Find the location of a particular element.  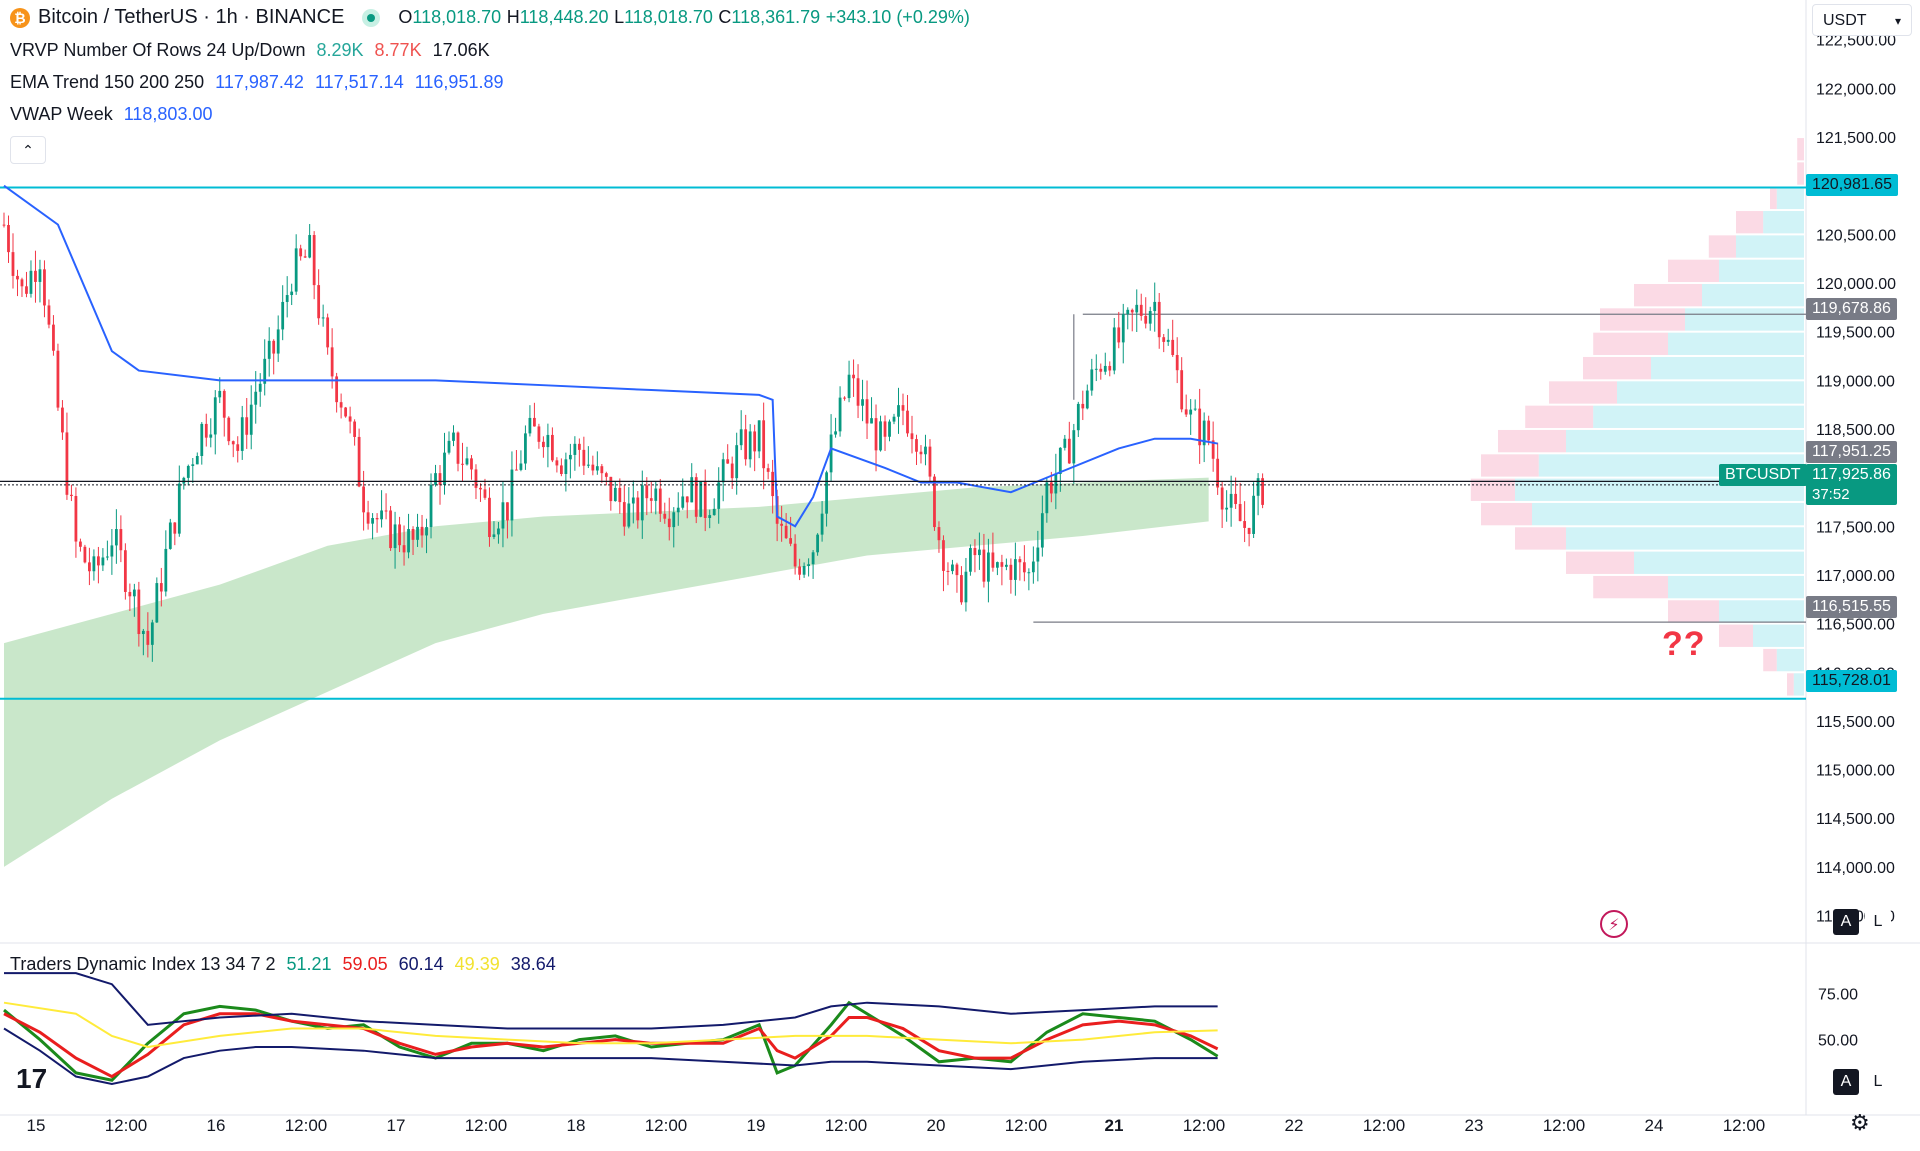

ohlc-close: C118,361.79 is located at coordinates (769, 17).